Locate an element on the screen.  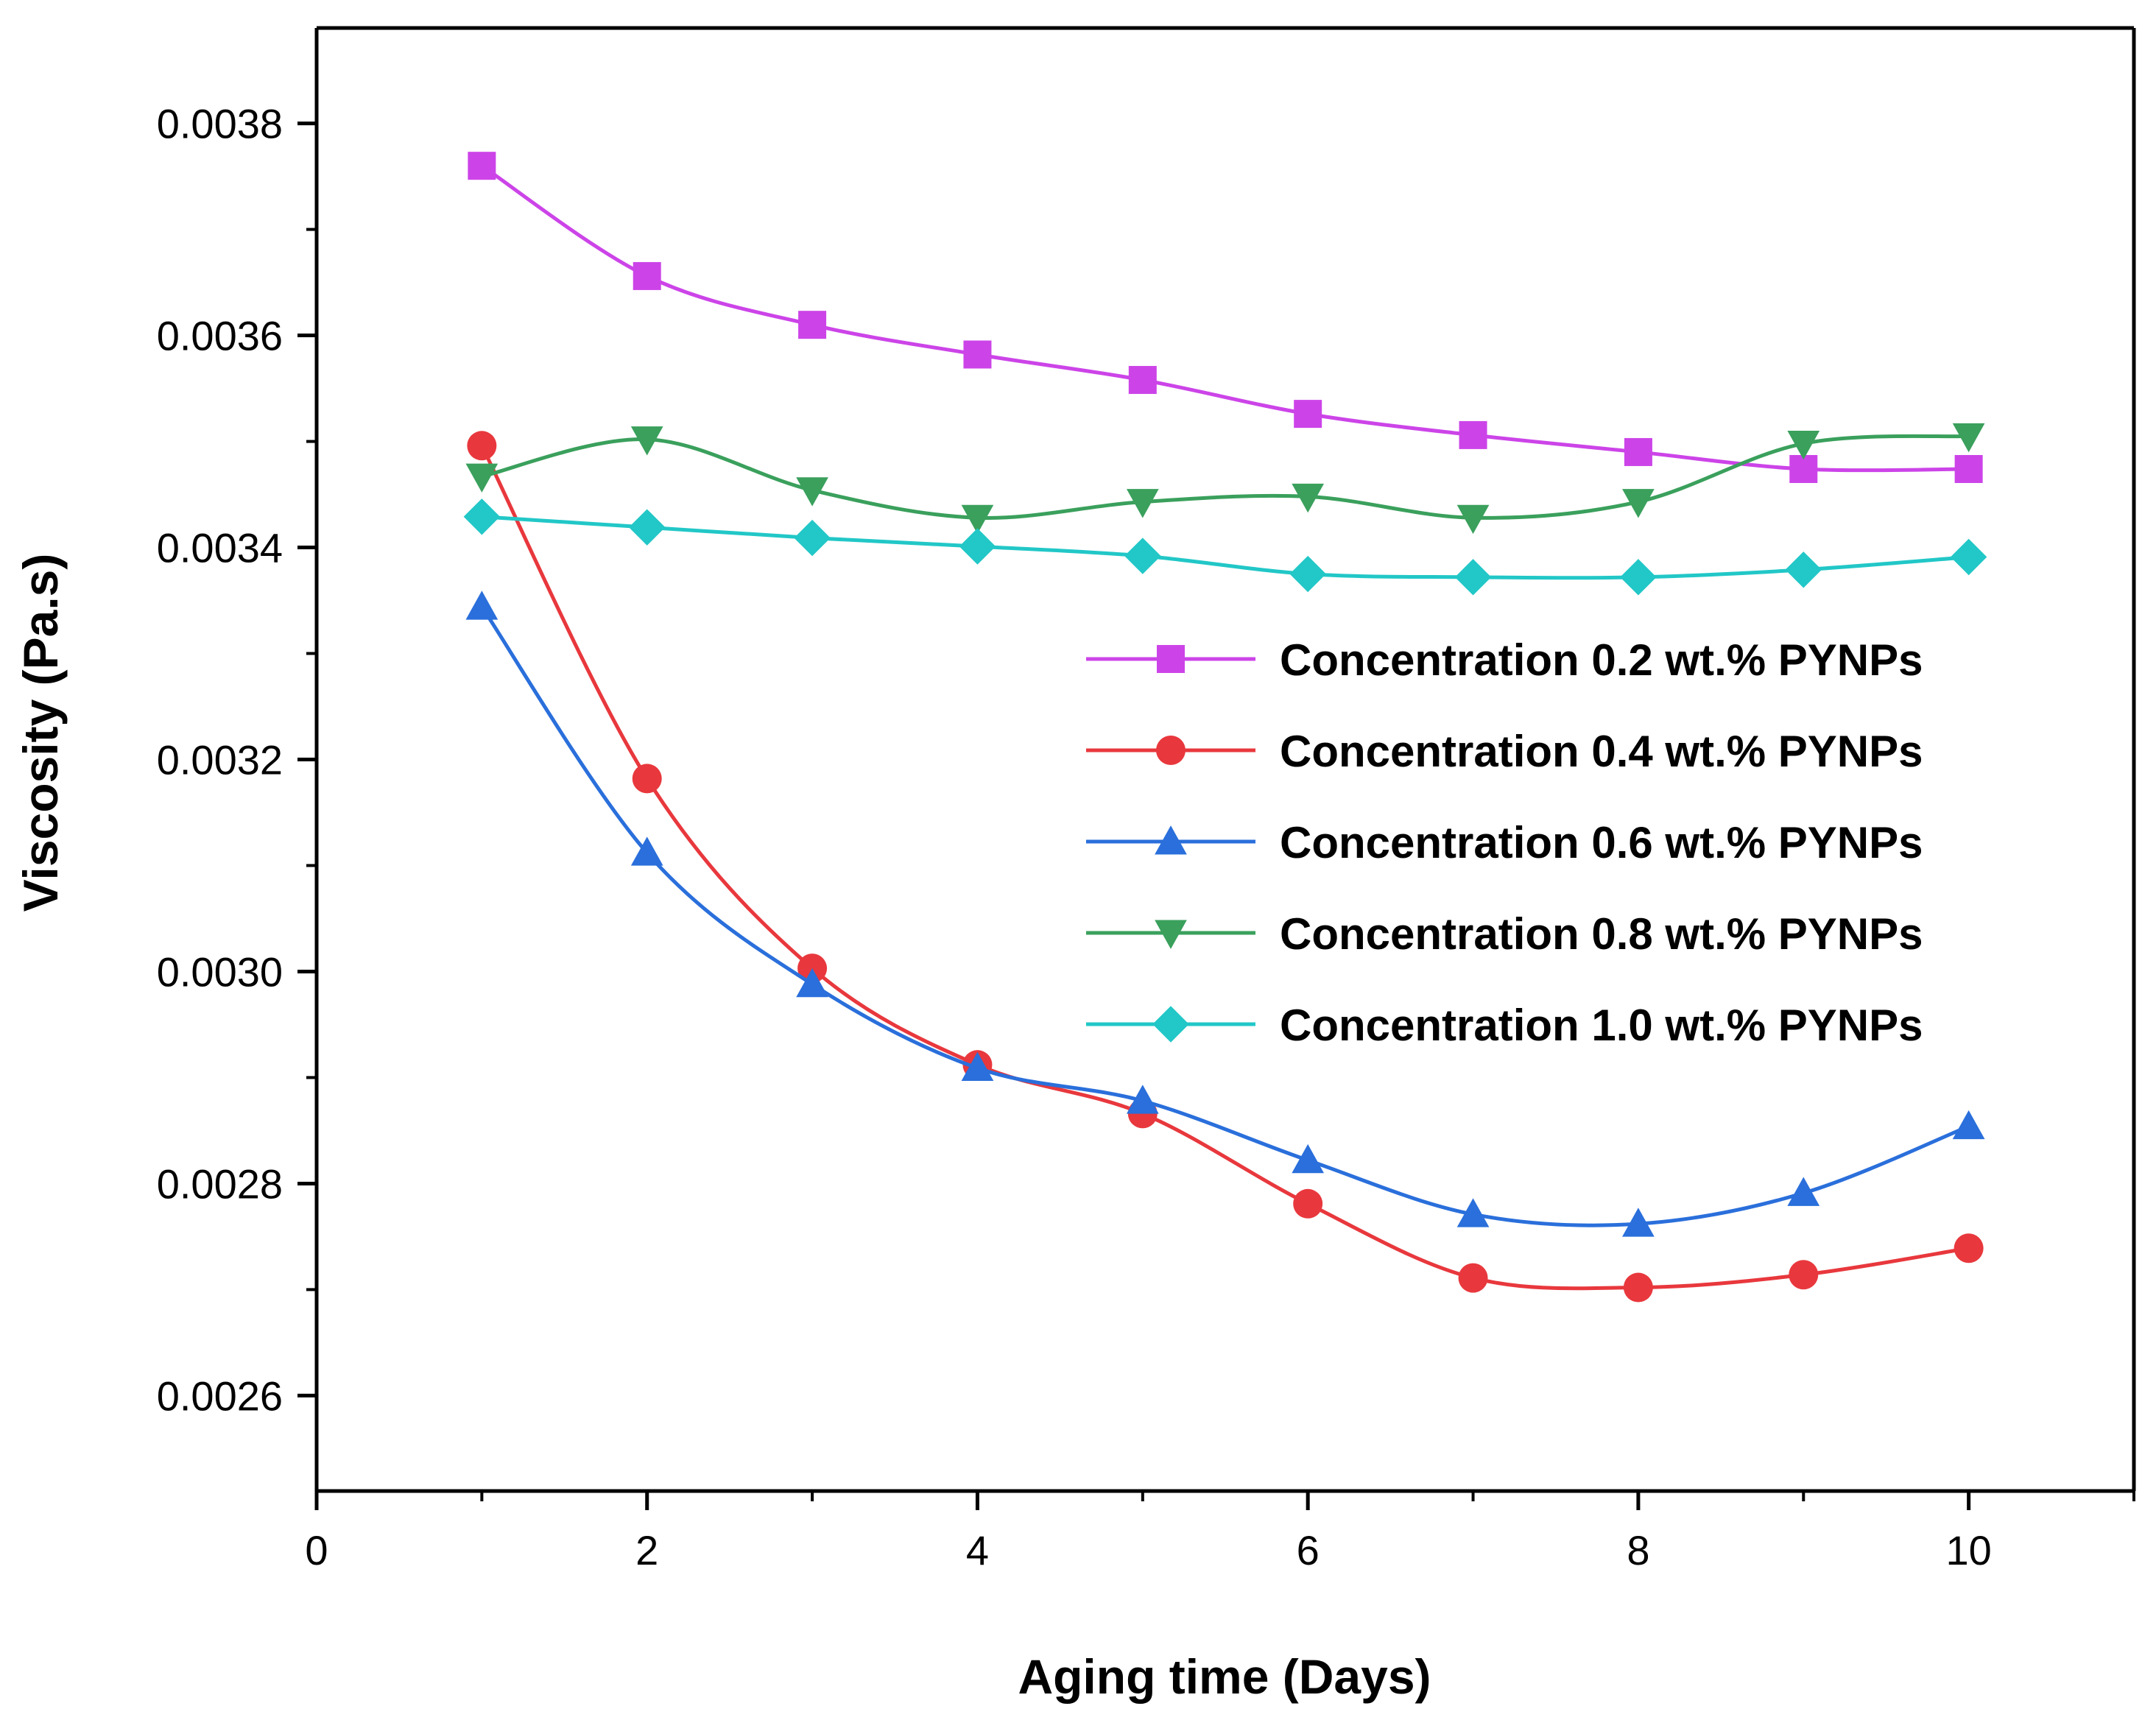
y-tick-label: 0.0032 is located at coordinates (220, 760).